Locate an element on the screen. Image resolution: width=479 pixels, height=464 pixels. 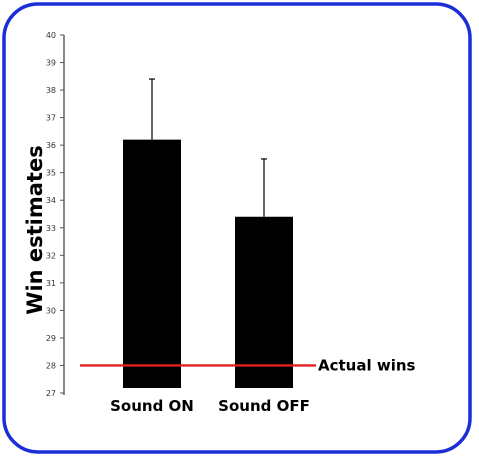
bar-sound-on is located at coordinates (152, 263).